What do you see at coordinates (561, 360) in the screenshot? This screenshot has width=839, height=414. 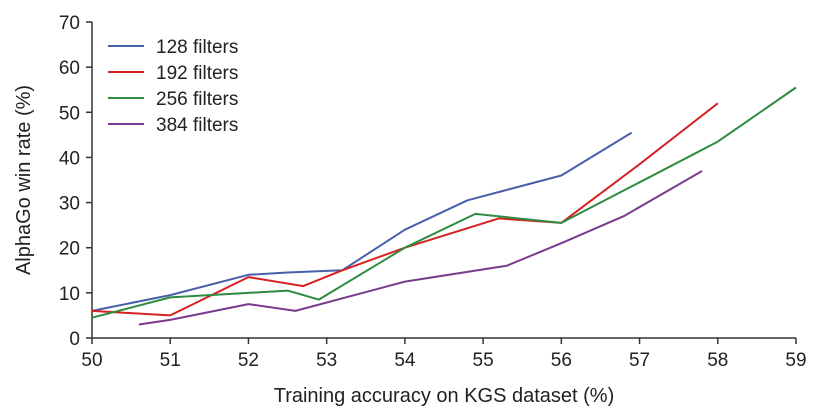 I see `x-tick-label: 56` at bounding box center [561, 360].